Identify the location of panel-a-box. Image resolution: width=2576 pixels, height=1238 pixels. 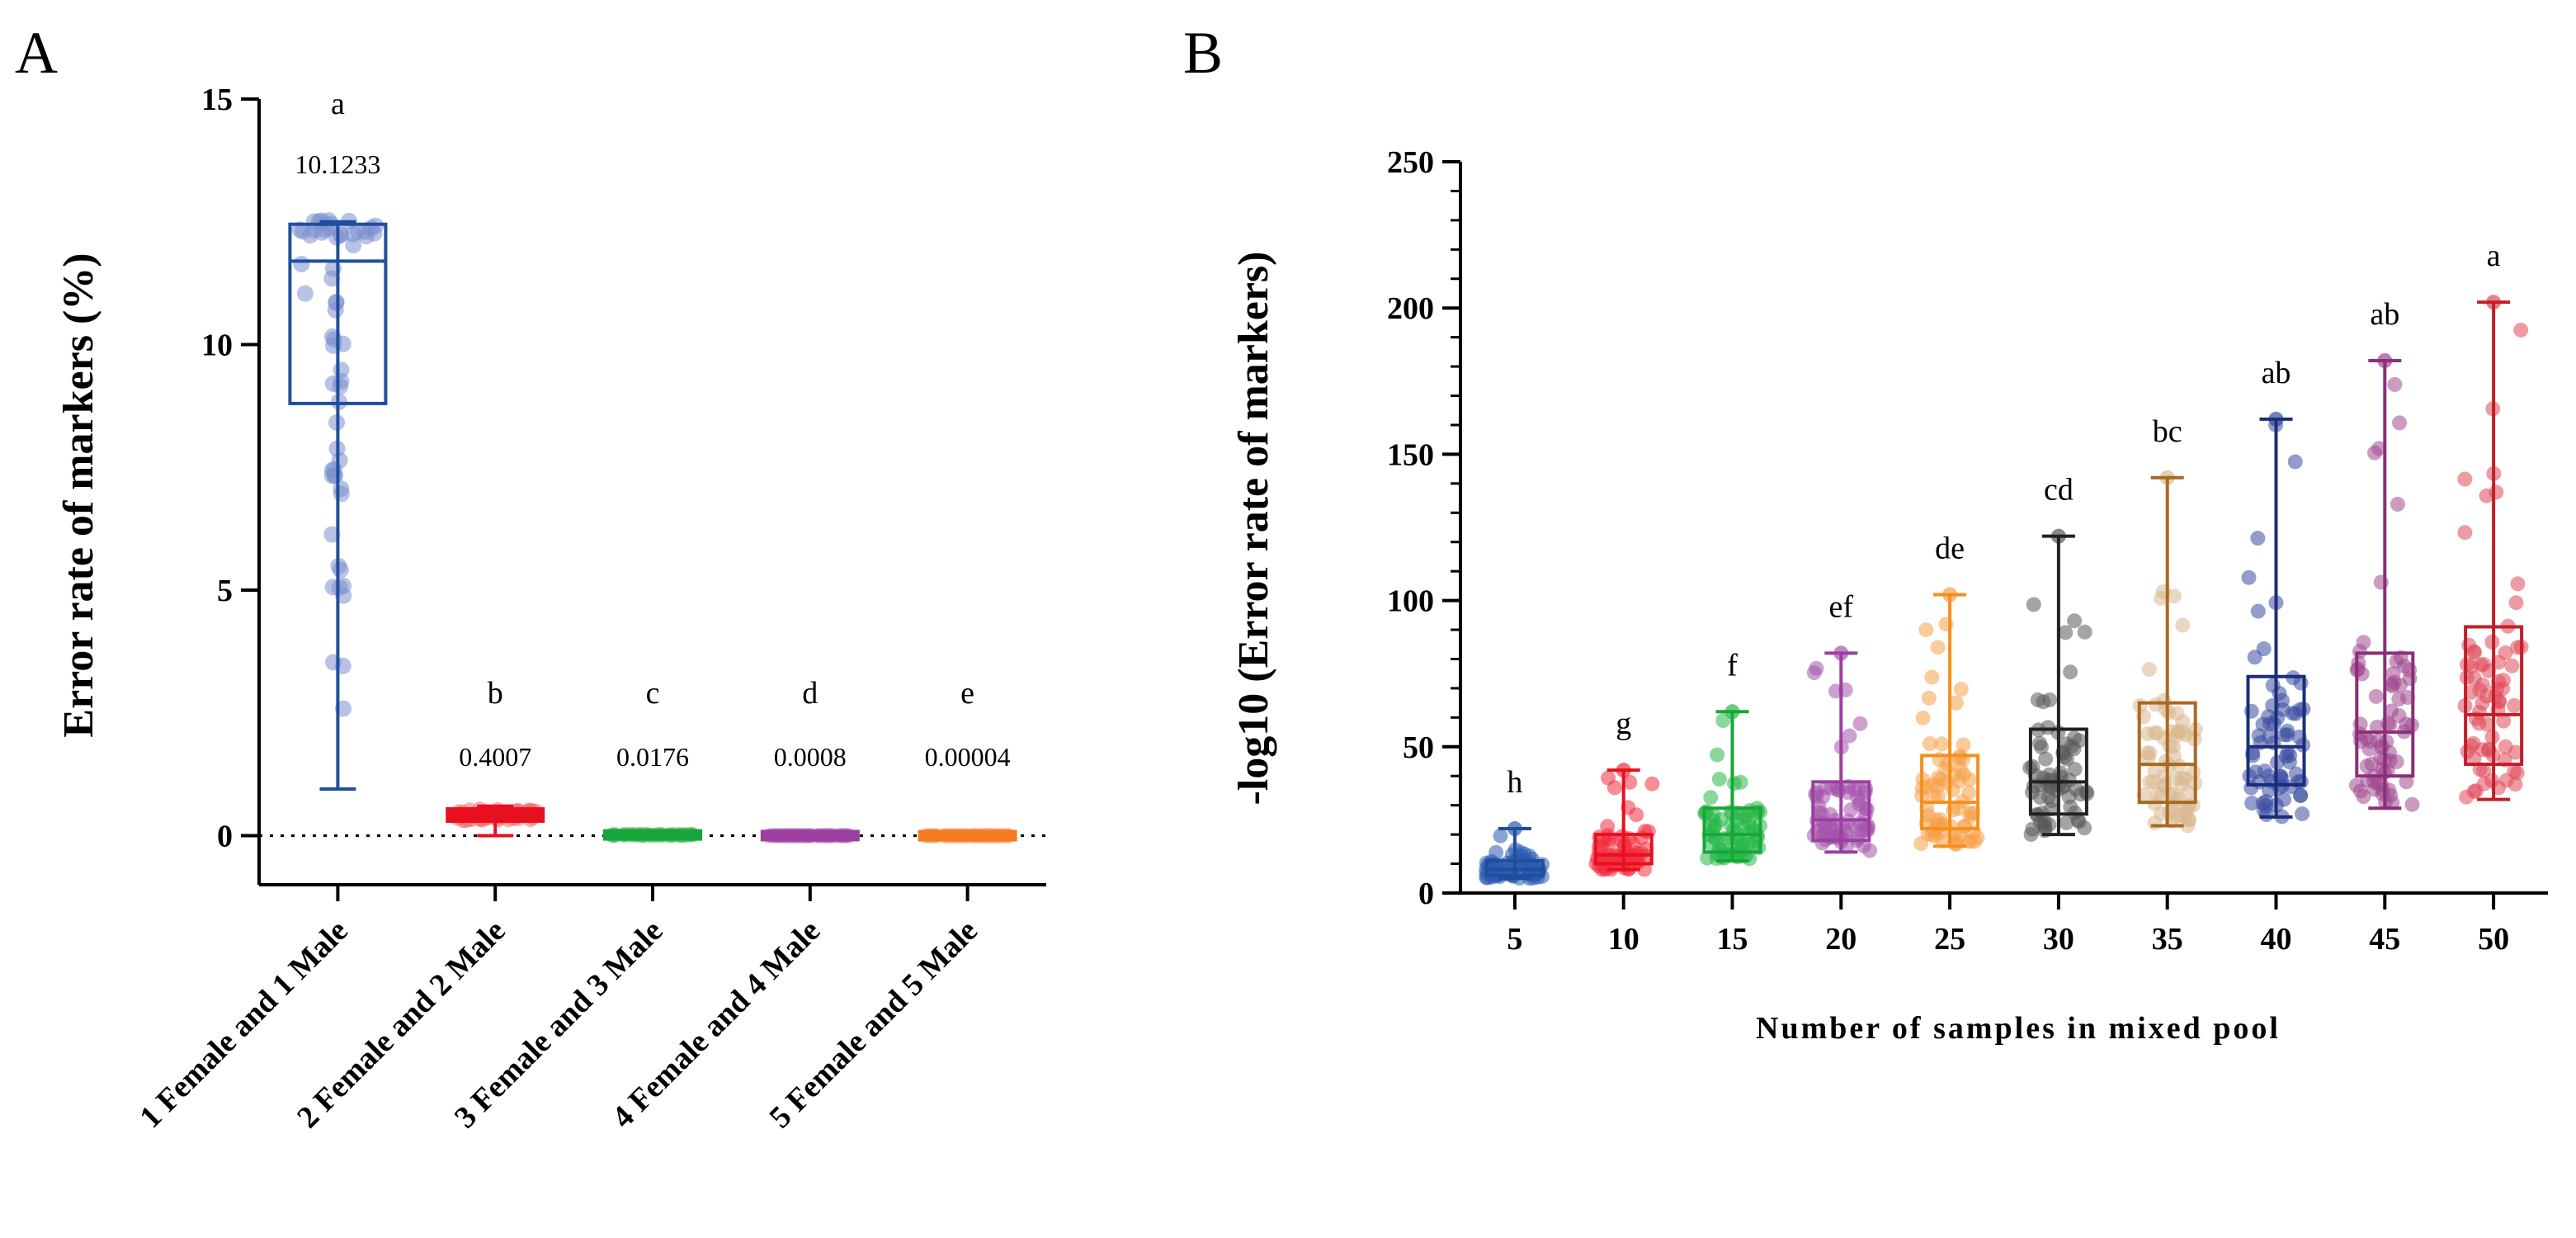
(338, 313).